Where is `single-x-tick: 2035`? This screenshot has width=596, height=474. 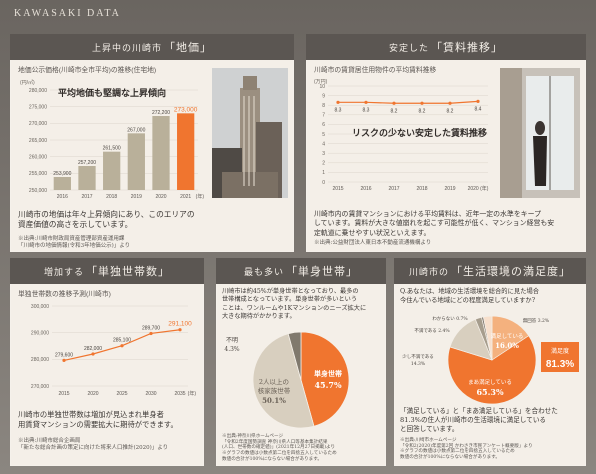
single-x-tick: 2035 is located at coordinates (179, 394).